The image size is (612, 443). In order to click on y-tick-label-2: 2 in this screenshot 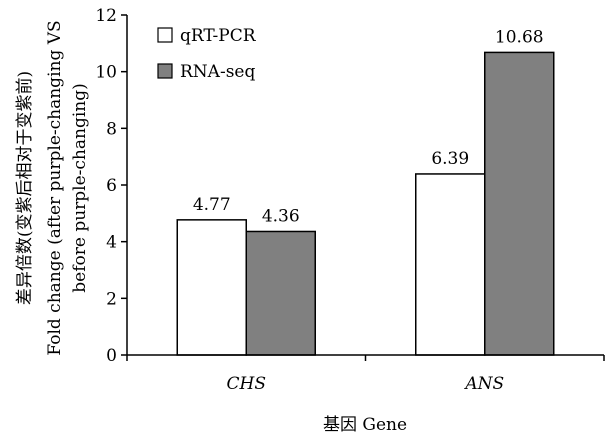, I will do `click(111, 299)`.